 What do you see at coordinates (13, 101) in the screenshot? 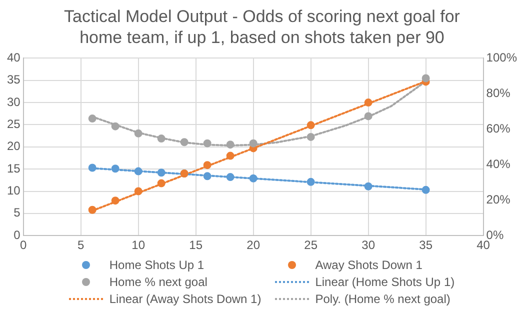
I see `y-tick-label: 30` at bounding box center [13, 101].